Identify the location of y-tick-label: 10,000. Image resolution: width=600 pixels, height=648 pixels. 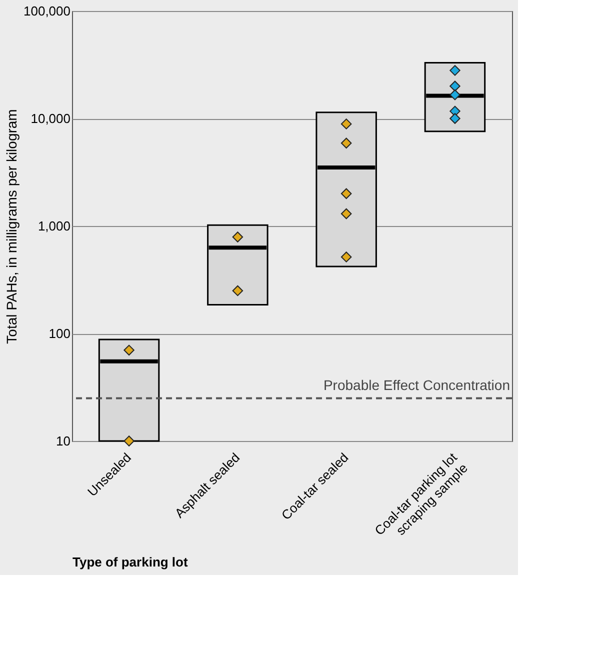
(50, 118).